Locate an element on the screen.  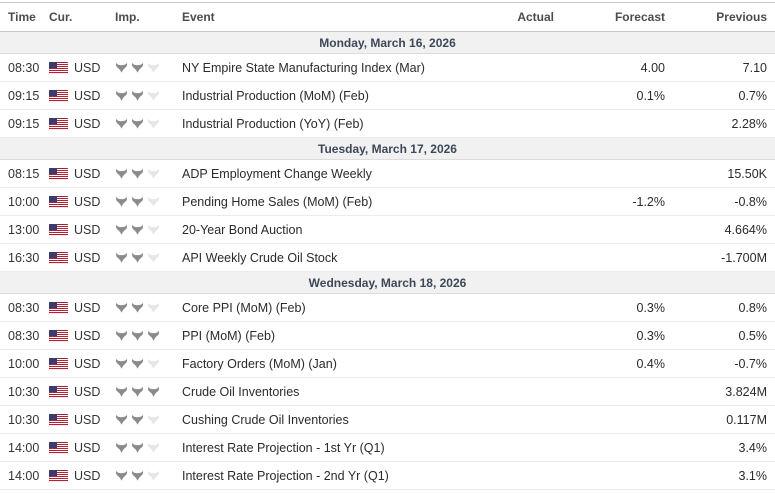
event-previous-value: 0.5% is located at coordinates (753, 335).